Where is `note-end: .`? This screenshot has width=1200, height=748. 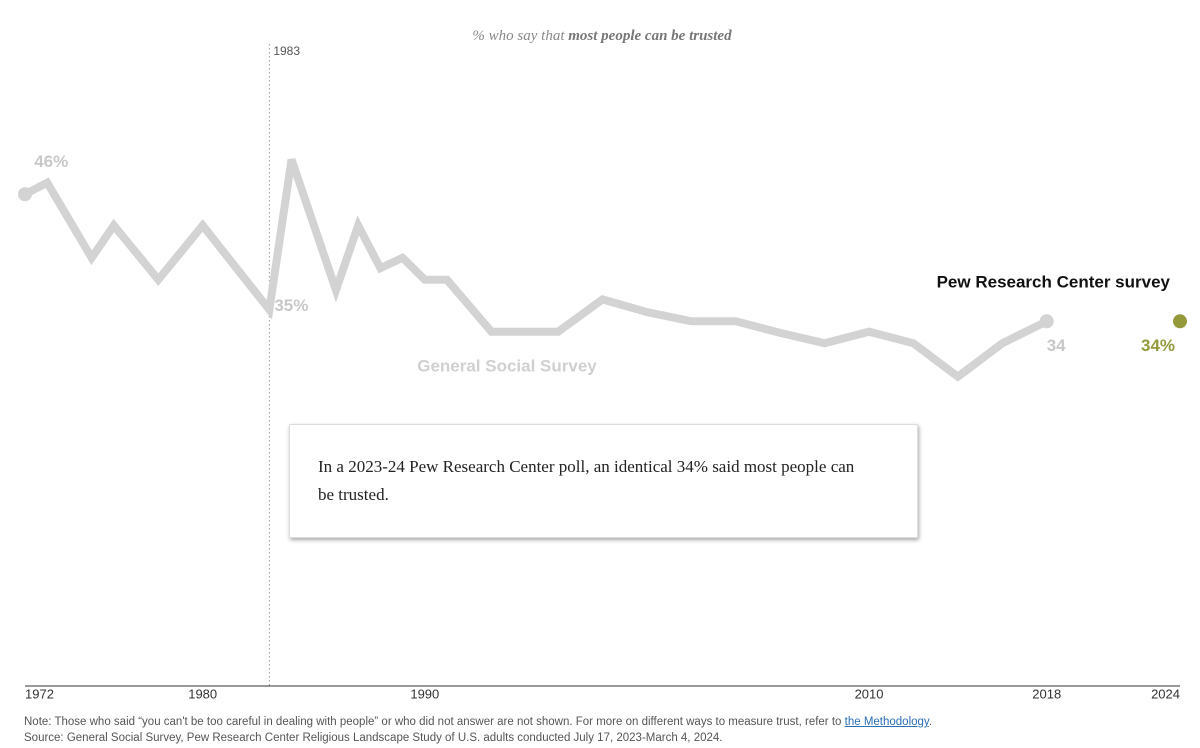 note-end: . is located at coordinates (930, 722).